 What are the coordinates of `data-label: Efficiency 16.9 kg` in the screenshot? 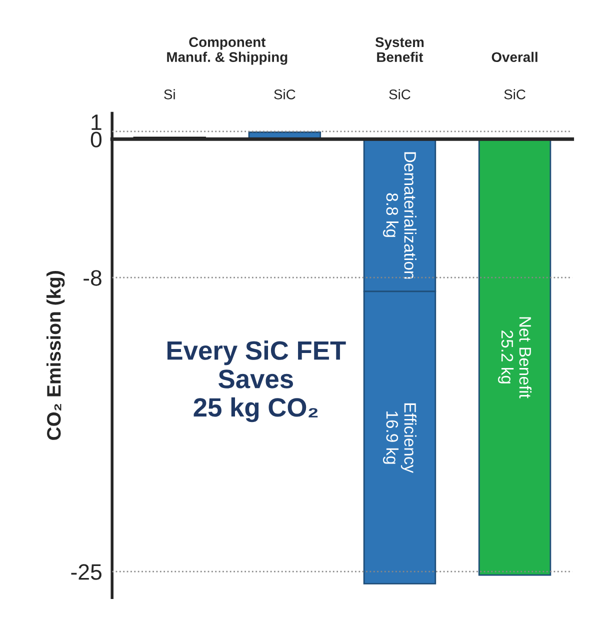 It's located at (399, 438).